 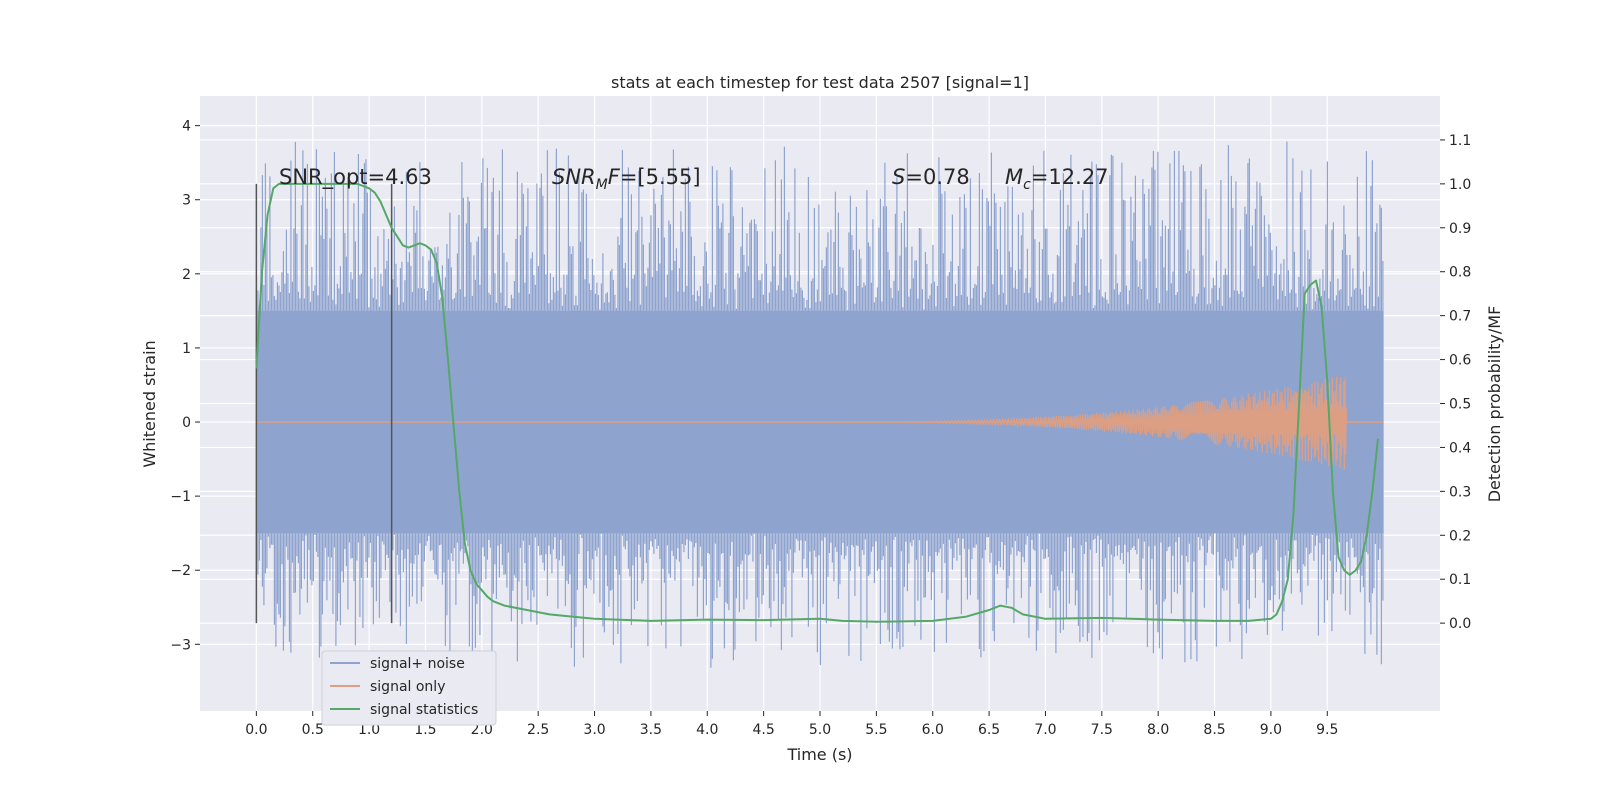 What do you see at coordinates (651, 730) in the screenshot?
I see `x-tick-label: 3.5` at bounding box center [651, 730].